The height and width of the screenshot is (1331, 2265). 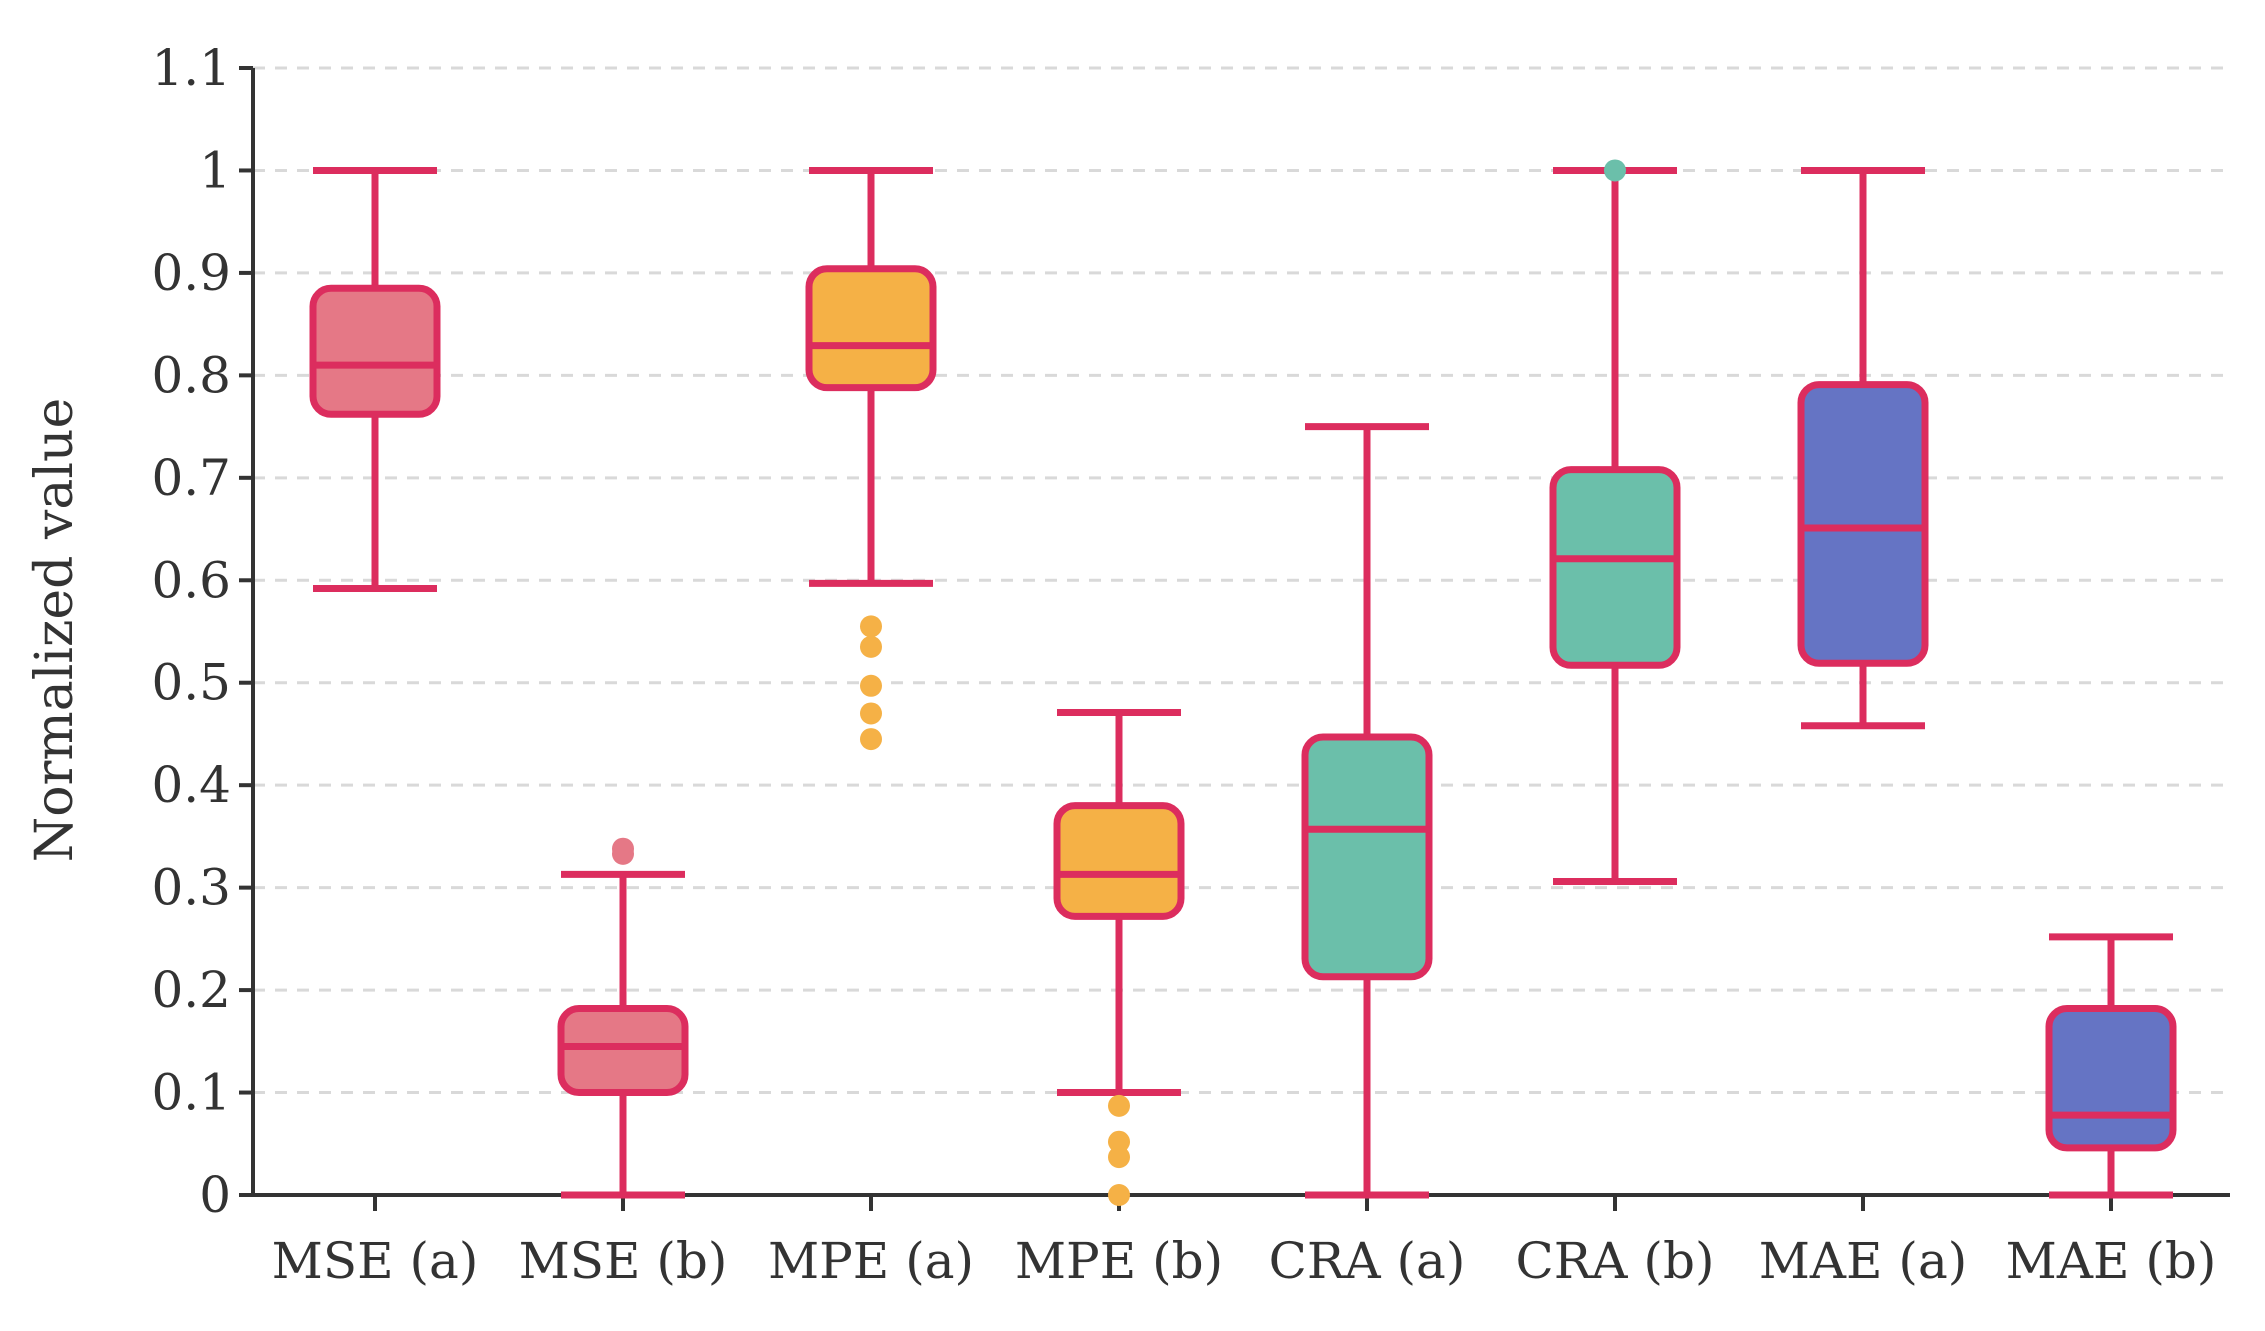 What do you see at coordinates (191, 580) in the screenshot?
I see `y-tick-label: 0.6` at bounding box center [191, 580].